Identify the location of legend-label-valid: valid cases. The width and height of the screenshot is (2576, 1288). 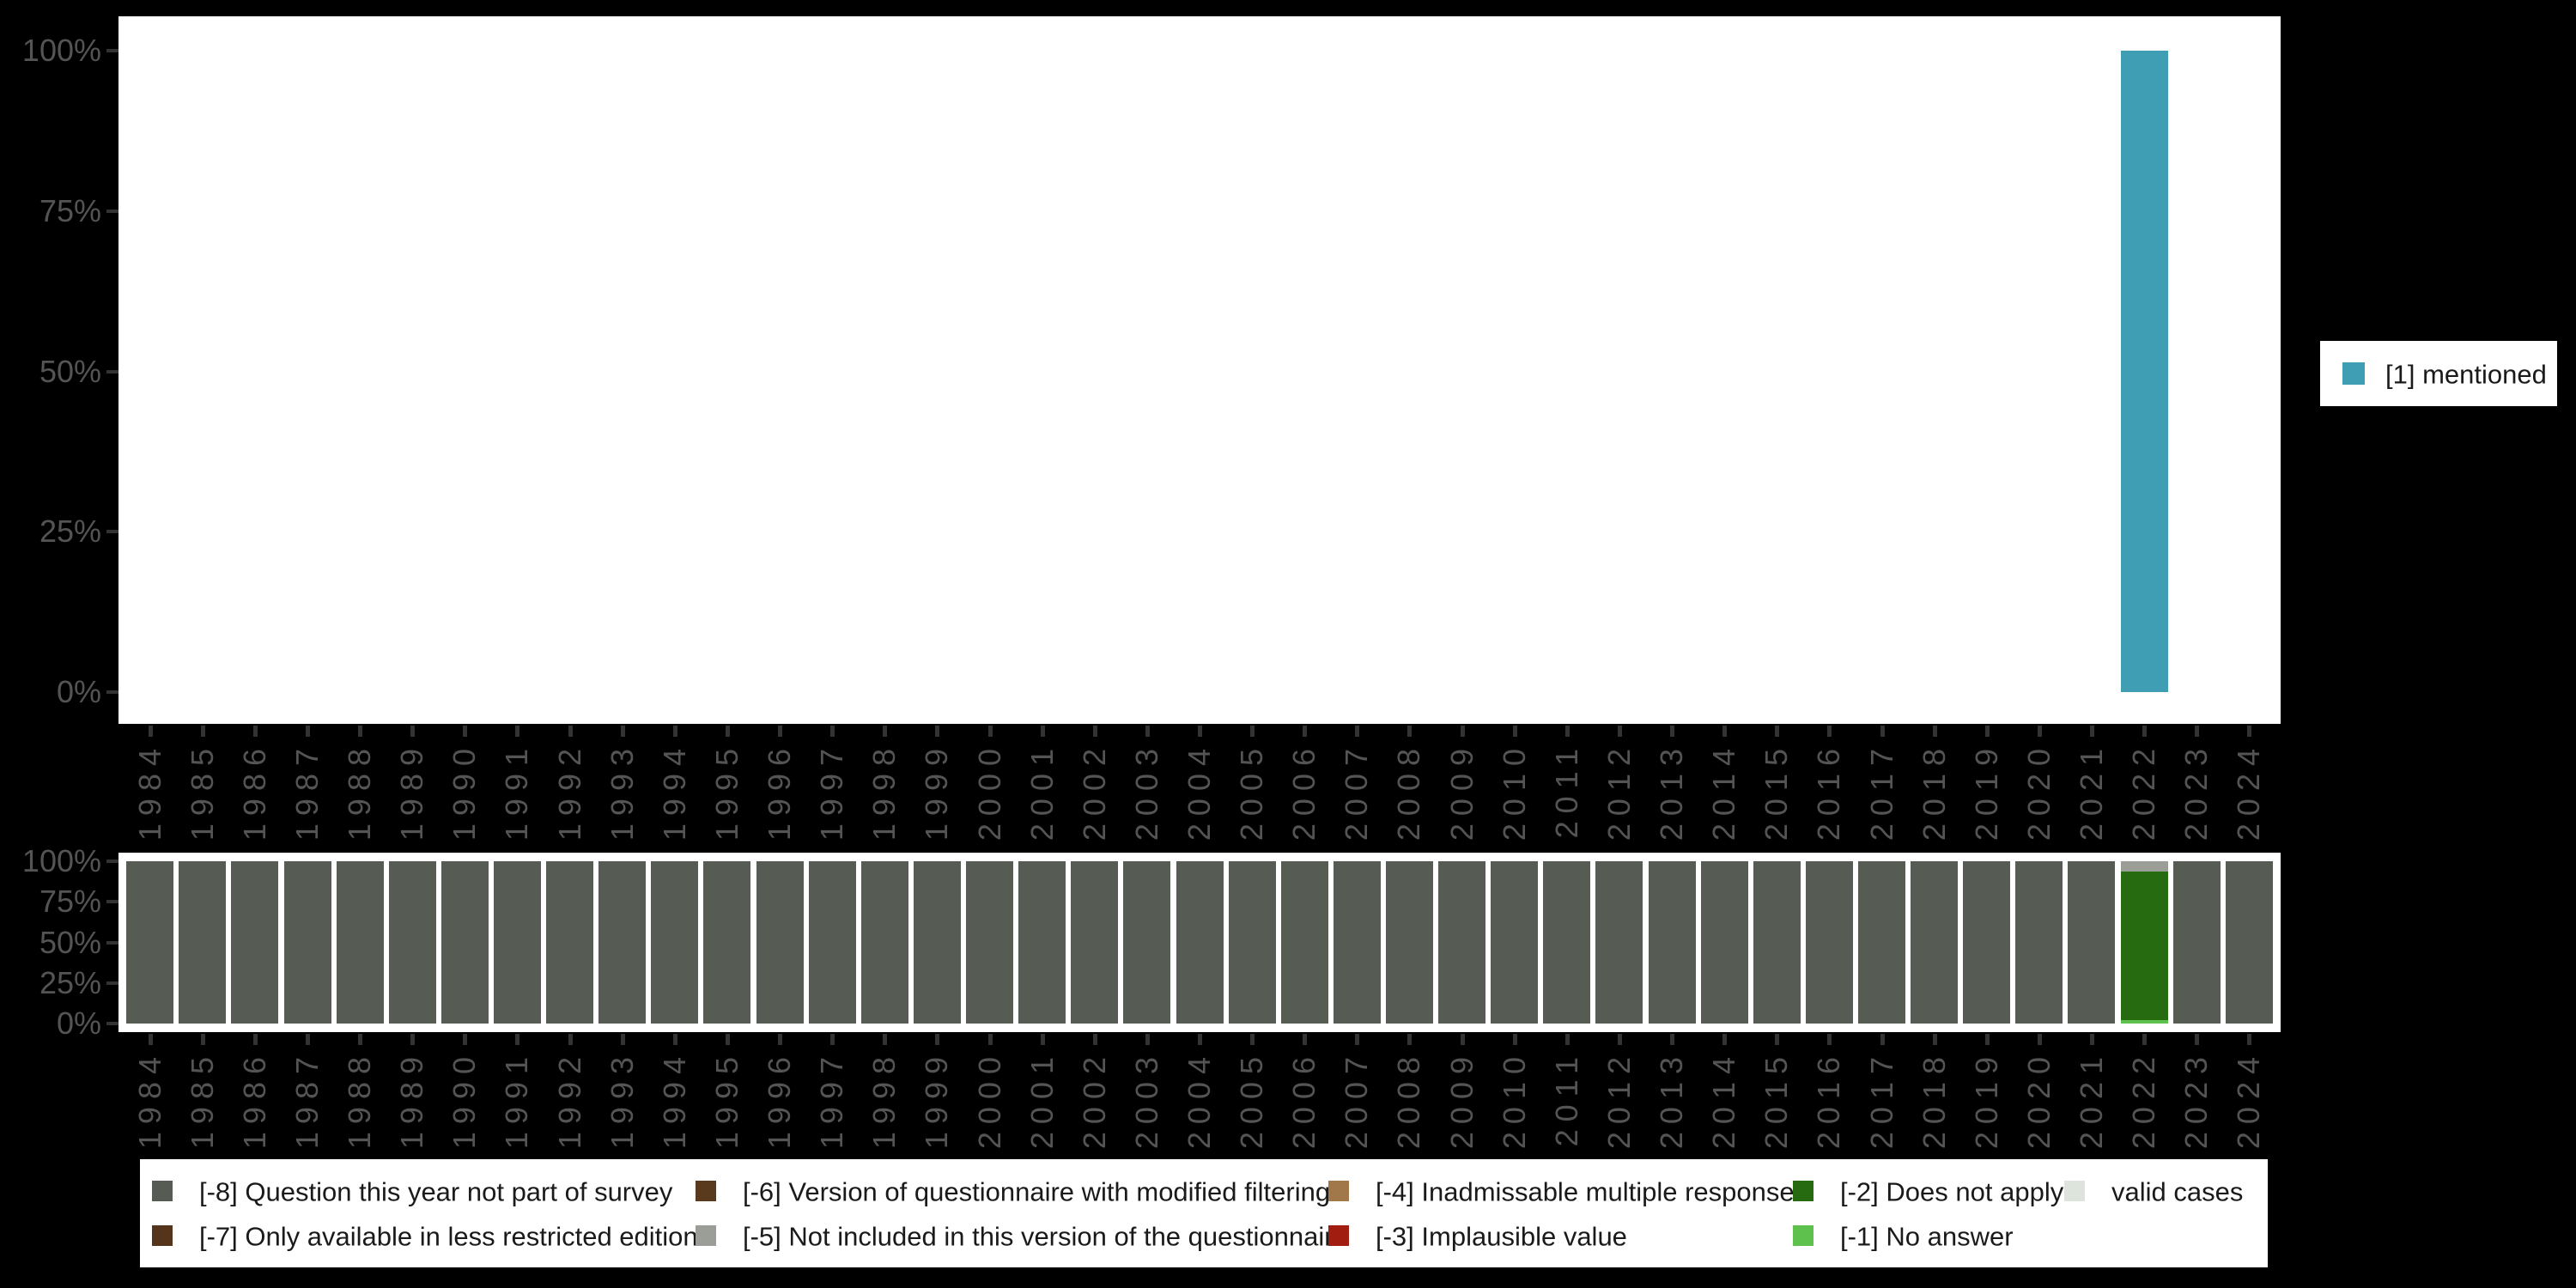
(2178, 1191).